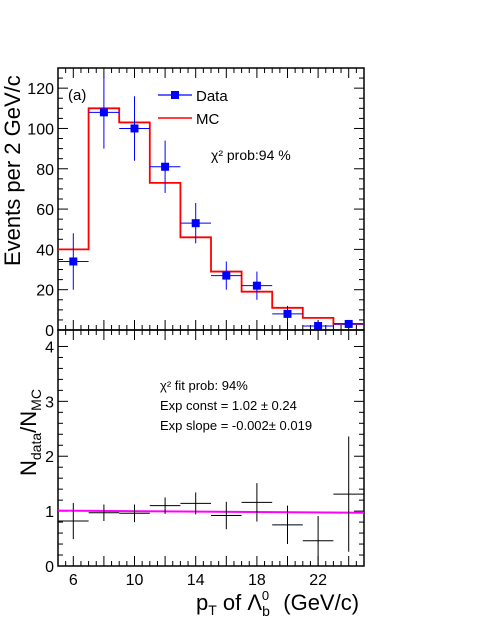 Image resolution: width=479 pixels, height=620 pixels. What do you see at coordinates (77, 95) in the screenshot?
I see `panel-label: (a)` at bounding box center [77, 95].